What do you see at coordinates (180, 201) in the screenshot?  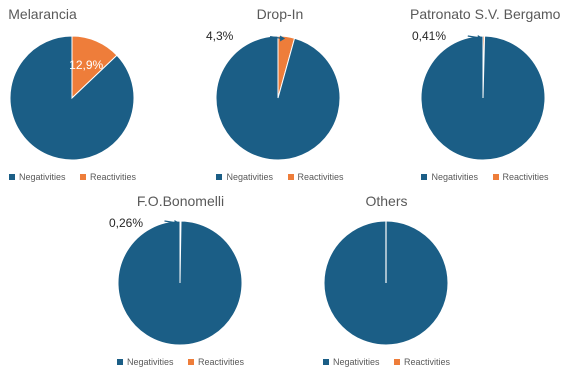 I see `chart-title: F.O.Bonomelli` at bounding box center [180, 201].